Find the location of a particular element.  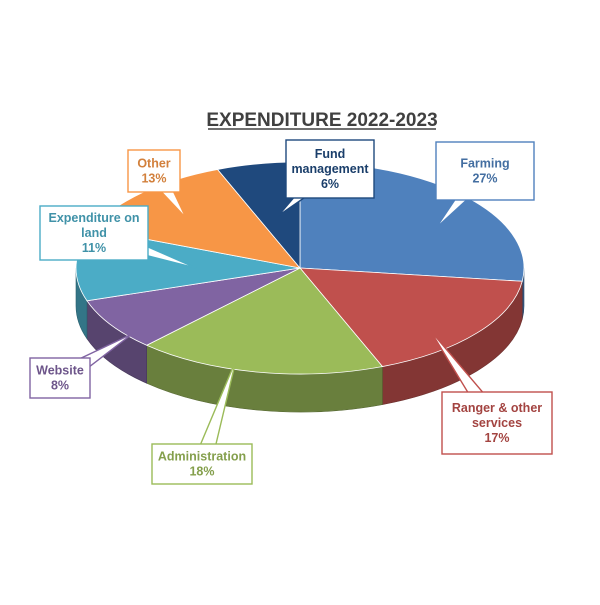

callout-category-label: land is located at coordinates (94, 233).